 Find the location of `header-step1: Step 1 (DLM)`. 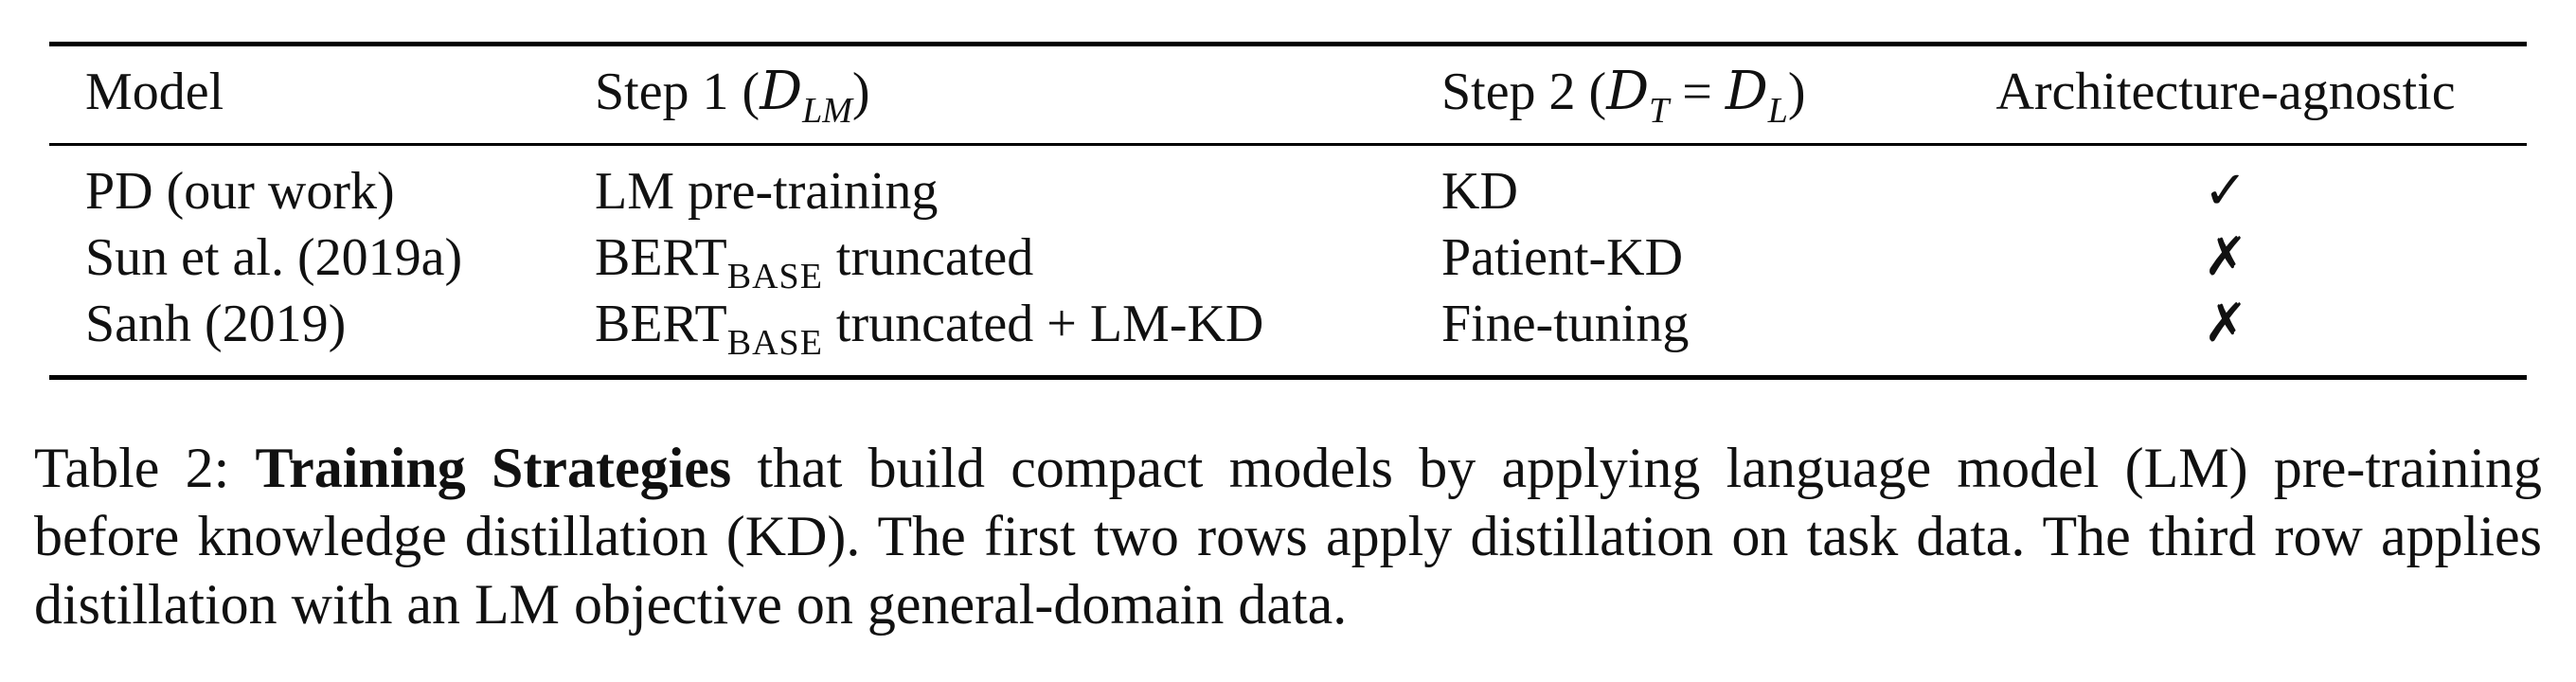

header-step1: Step 1 (DLM) is located at coordinates (732, 101).